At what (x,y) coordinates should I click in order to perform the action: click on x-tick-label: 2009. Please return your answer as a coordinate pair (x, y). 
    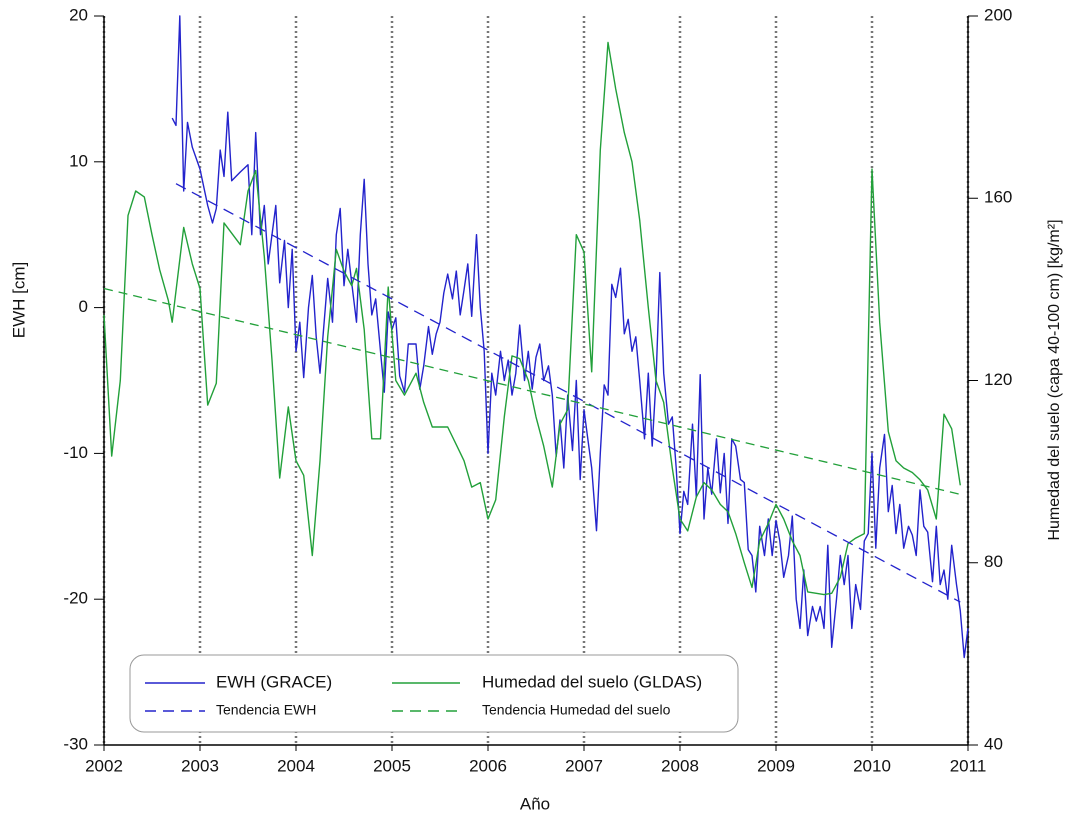
    Looking at the image, I should click on (776, 765).